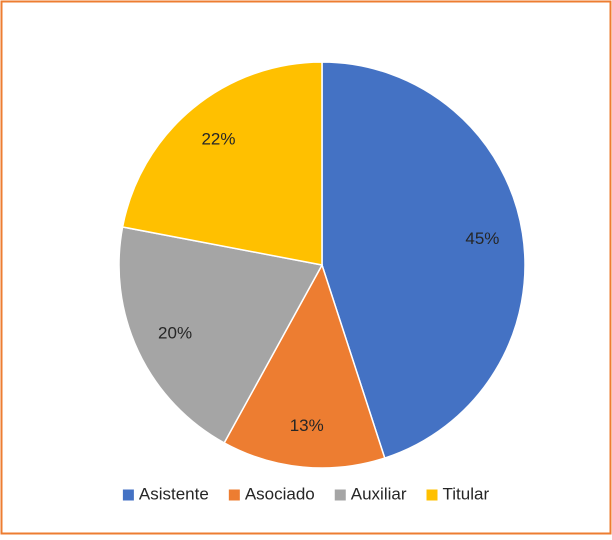  I want to click on data-label: 20%, so click(175, 333).